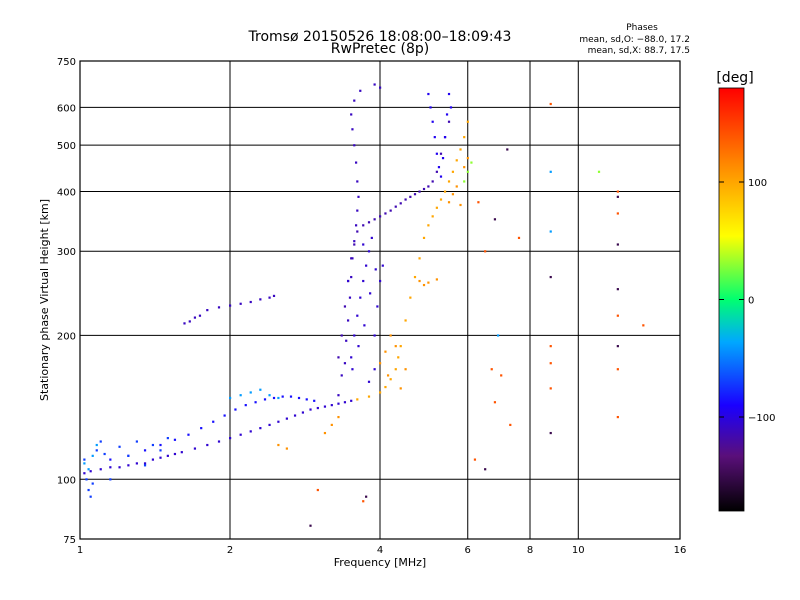 The image size is (800, 600). Describe the element at coordinates (532, 172) in the screenshot. I see `green-points` at that location.